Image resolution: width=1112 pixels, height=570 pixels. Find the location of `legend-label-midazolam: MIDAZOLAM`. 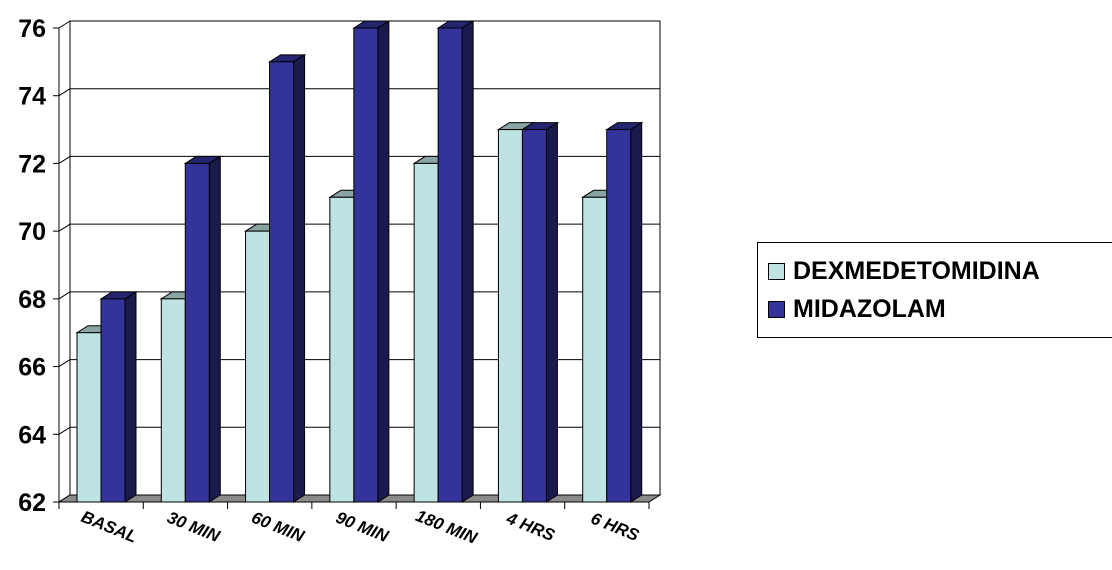

legend-label-midazolam: MIDAZOLAM is located at coordinates (869, 309).